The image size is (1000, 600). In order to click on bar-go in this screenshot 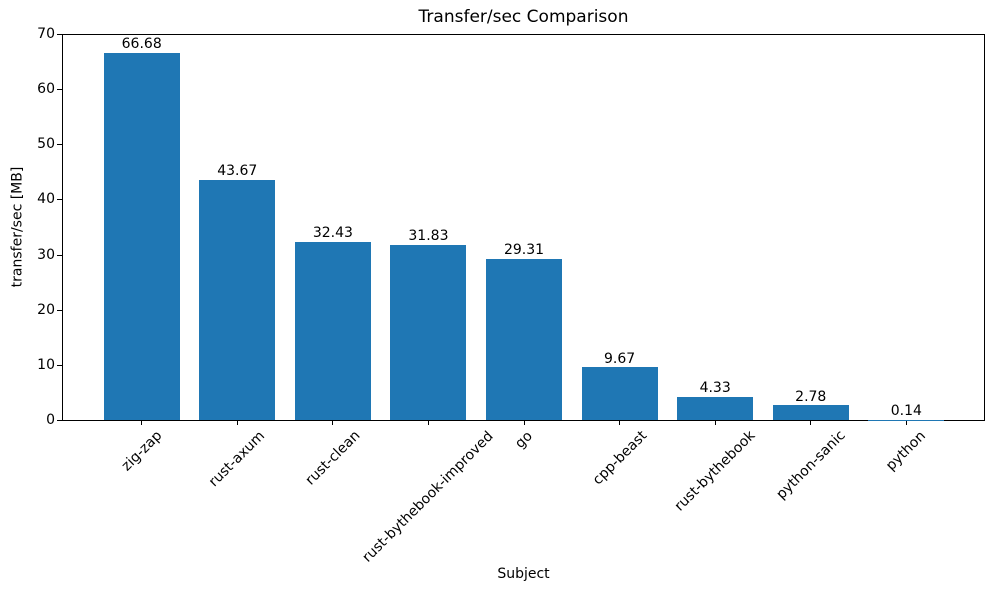, I will do `click(524, 339)`.